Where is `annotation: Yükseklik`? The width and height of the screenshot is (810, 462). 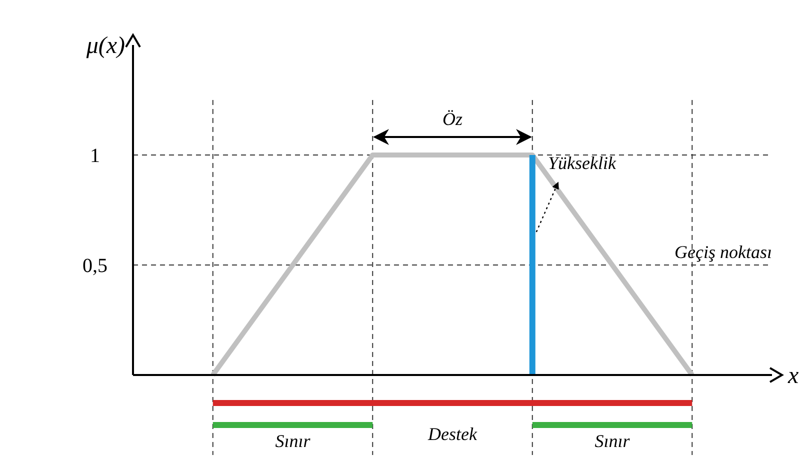
annotation: Yükseklik is located at coordinates (582, 163).